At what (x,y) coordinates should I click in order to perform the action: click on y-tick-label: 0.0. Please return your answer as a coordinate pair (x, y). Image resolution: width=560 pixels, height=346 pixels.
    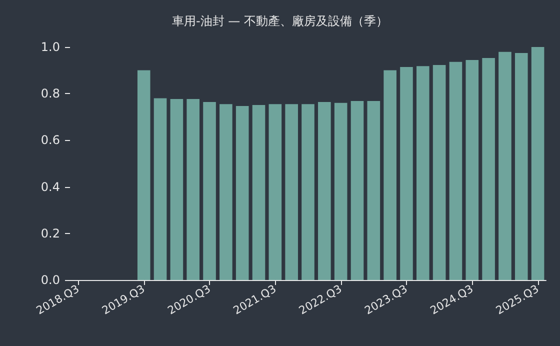
    Looking at the image, I should click on (50, 280).